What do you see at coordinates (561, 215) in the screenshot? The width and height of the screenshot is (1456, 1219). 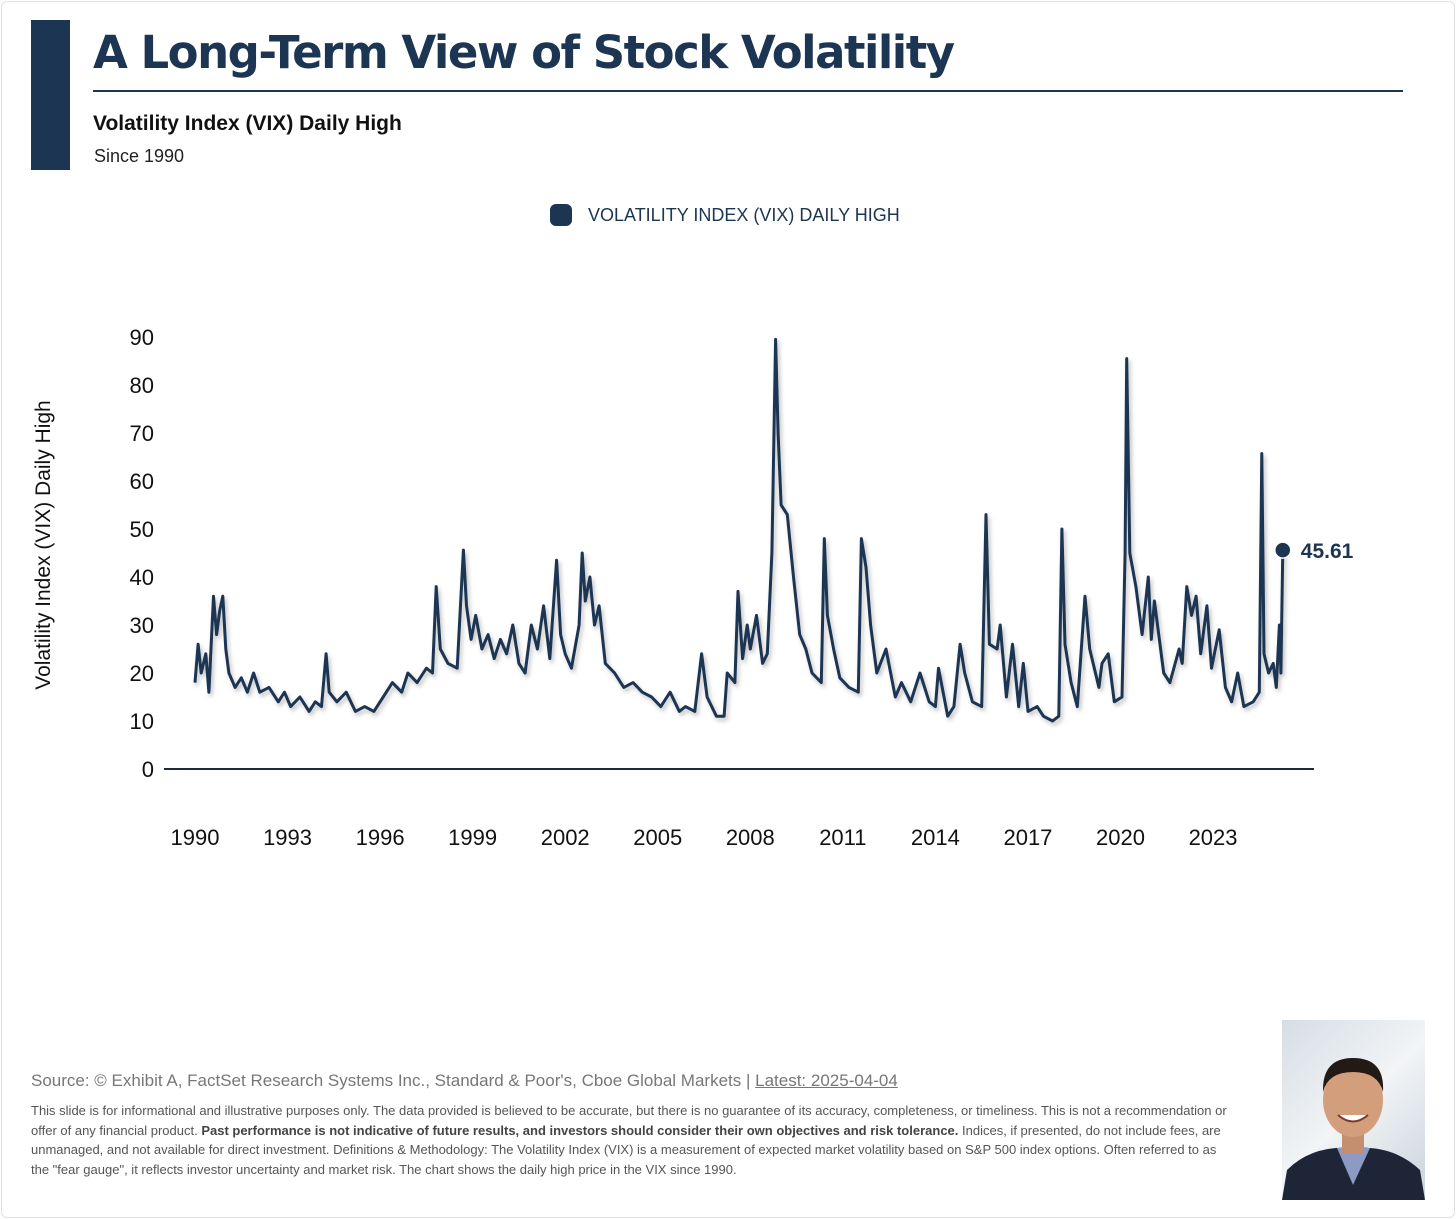 I see `legend-swatch-icon` at bounding box center [561, 215].